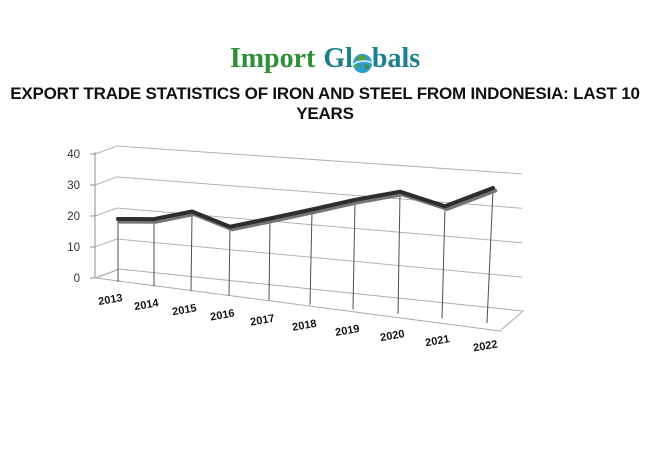  Describe the element at coordinates (77, 279) in the screenshot. I see `y-axis-label: 0` at that location.